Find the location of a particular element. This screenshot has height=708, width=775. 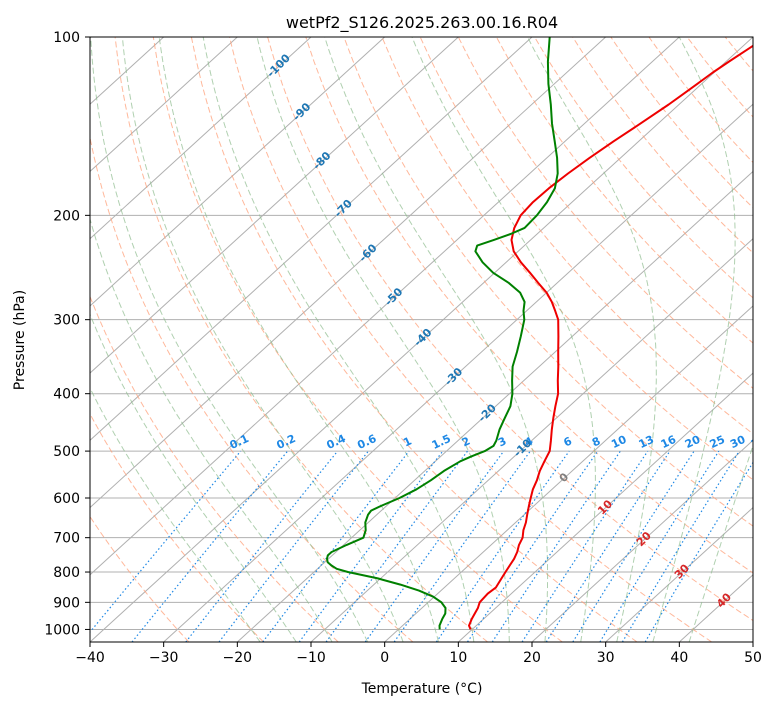

mixing-ratio-label: 0.2 is located at coordinates (286, 442).